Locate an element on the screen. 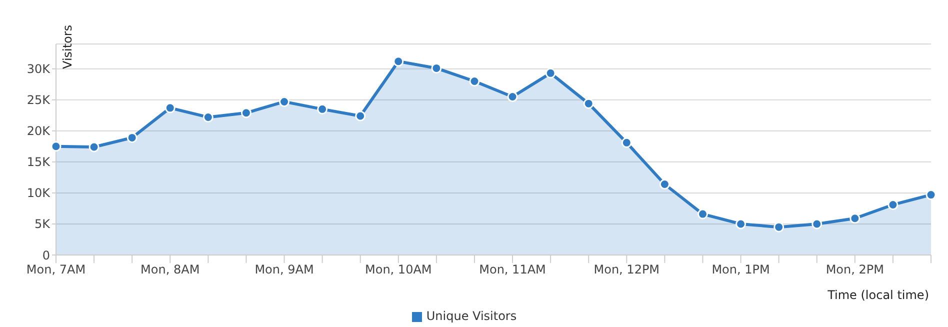 The width and height of the screenshot is (948, 327). y-tick-label: 10K is located at coordinates (39, 193).